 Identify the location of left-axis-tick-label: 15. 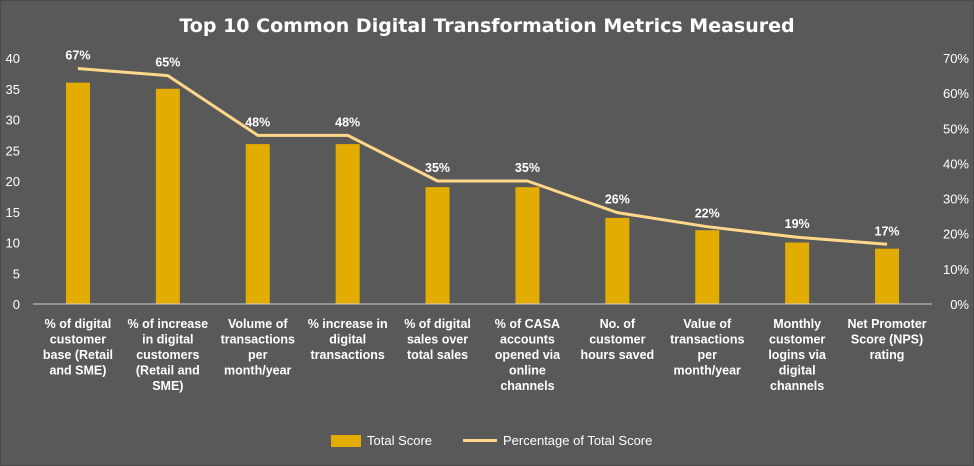
(13, 212).